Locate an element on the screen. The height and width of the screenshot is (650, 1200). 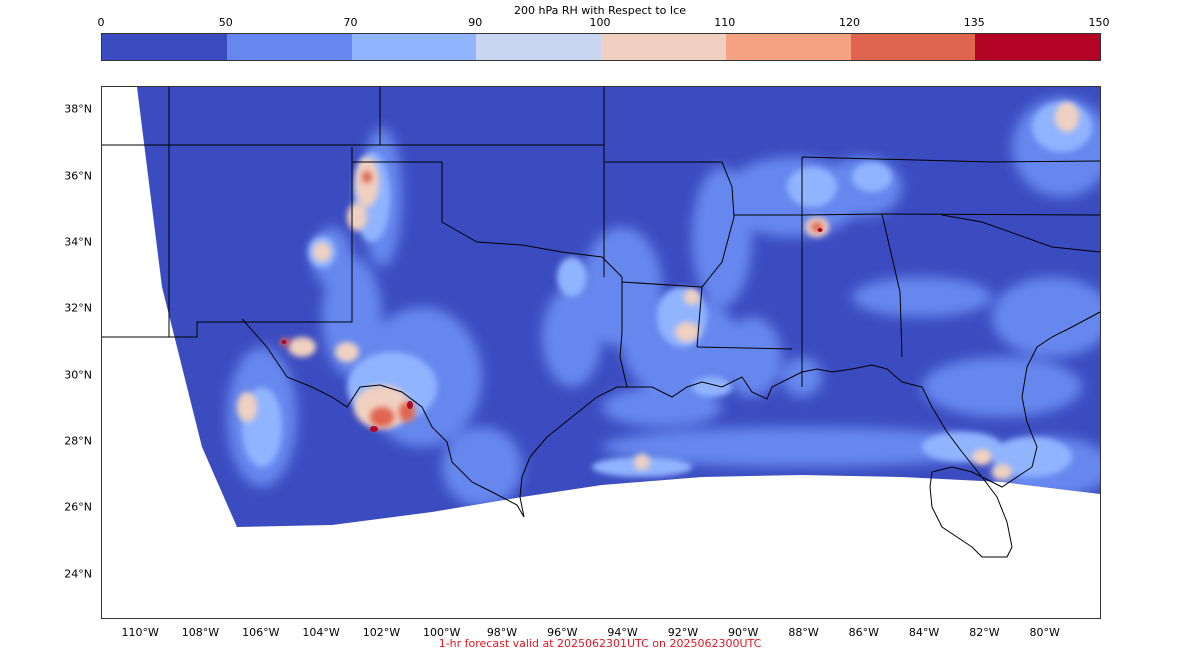
longitude-label: 94°W is located at coordinates (622, 632).